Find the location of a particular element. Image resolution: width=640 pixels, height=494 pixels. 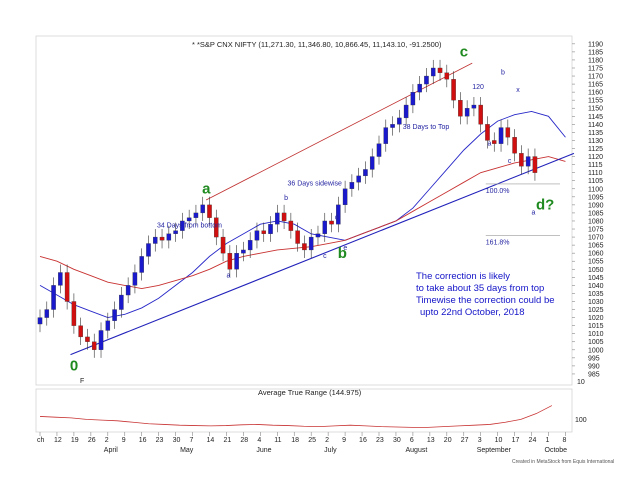

price-tick-label: 1010 is located at coordinates (596, 334).